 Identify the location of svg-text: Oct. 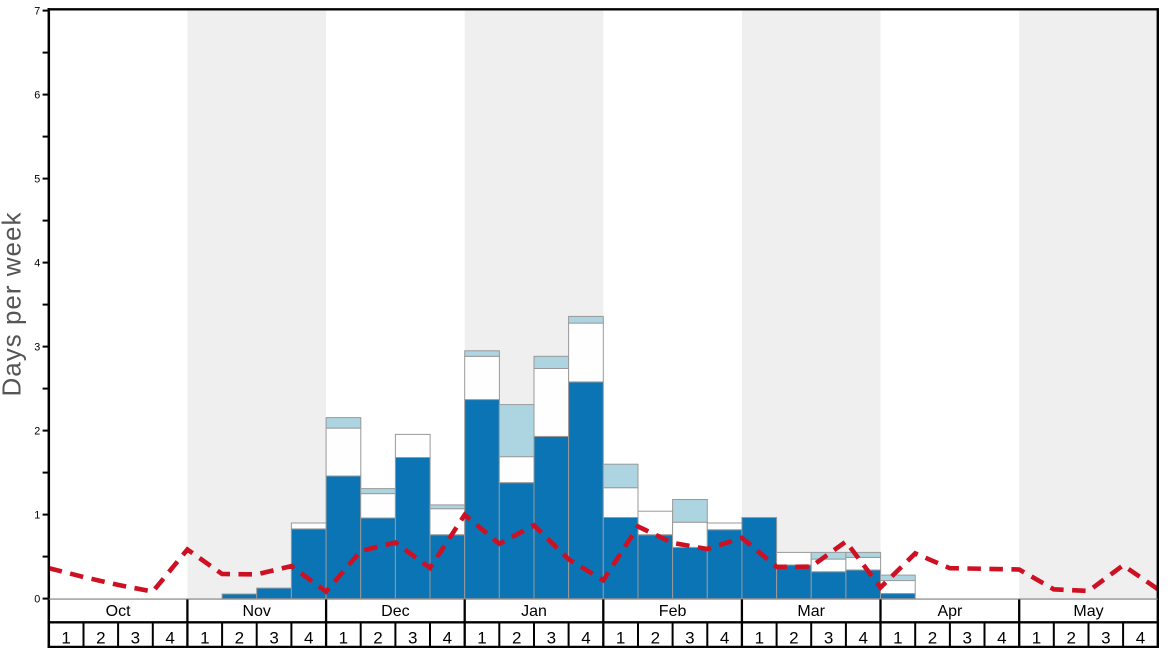
(118, 611).